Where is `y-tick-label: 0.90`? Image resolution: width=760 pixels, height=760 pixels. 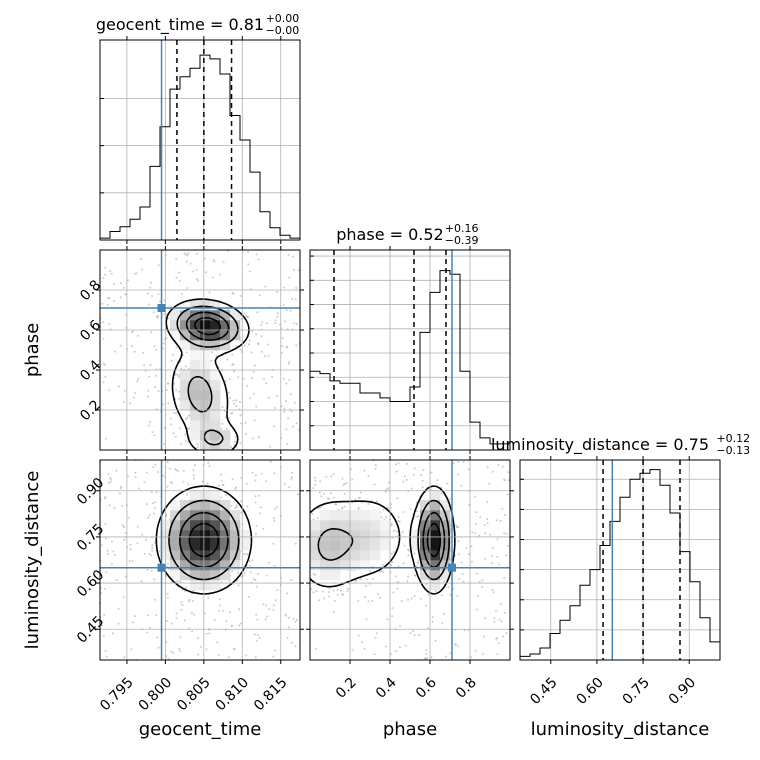 y-tick-label: 0.90 is located at coordinates (90, 491).